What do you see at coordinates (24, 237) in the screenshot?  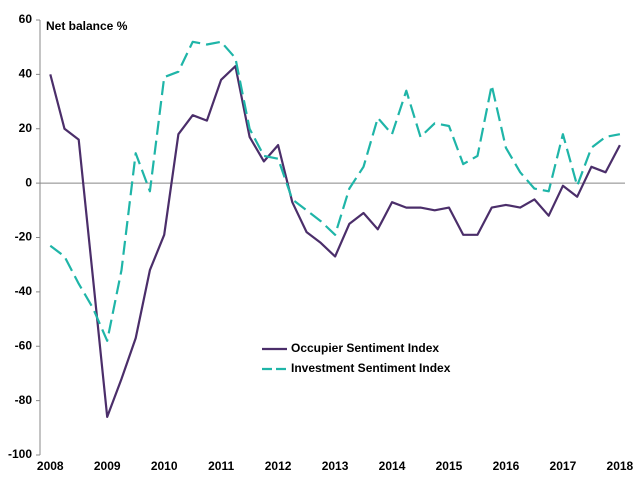 I see `y-tick-label: -20` at bounding box center [24, 237].